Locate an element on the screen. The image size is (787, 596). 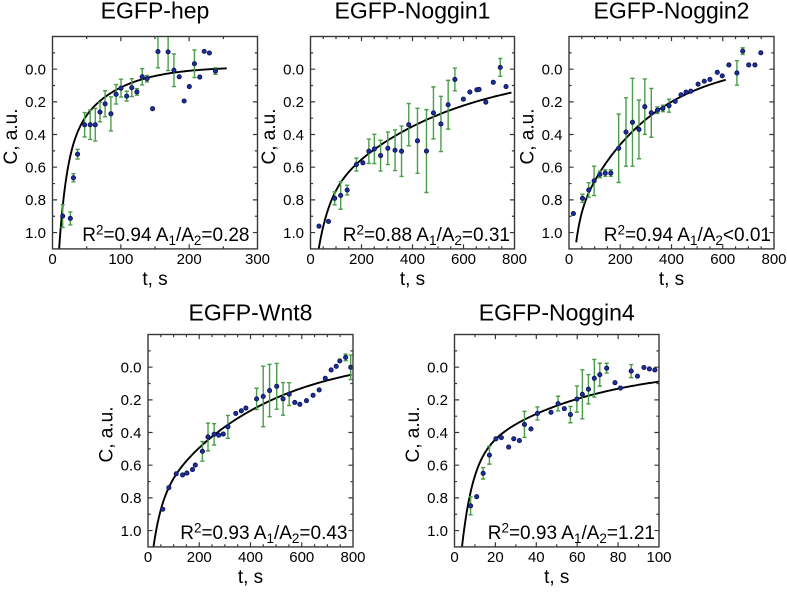
svg-text: EGFP-Wnt8 is located at coordinates (251, 313).